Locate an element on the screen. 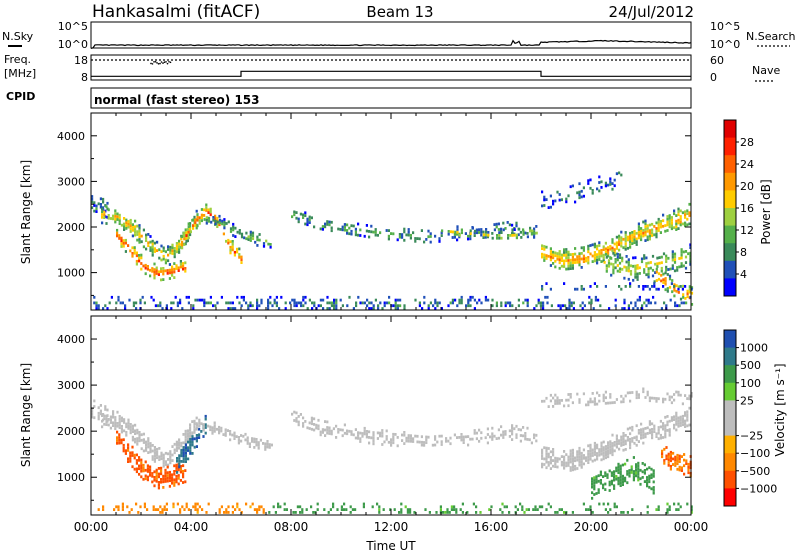  colorbar-swatch is located at coordinates (730, 269).